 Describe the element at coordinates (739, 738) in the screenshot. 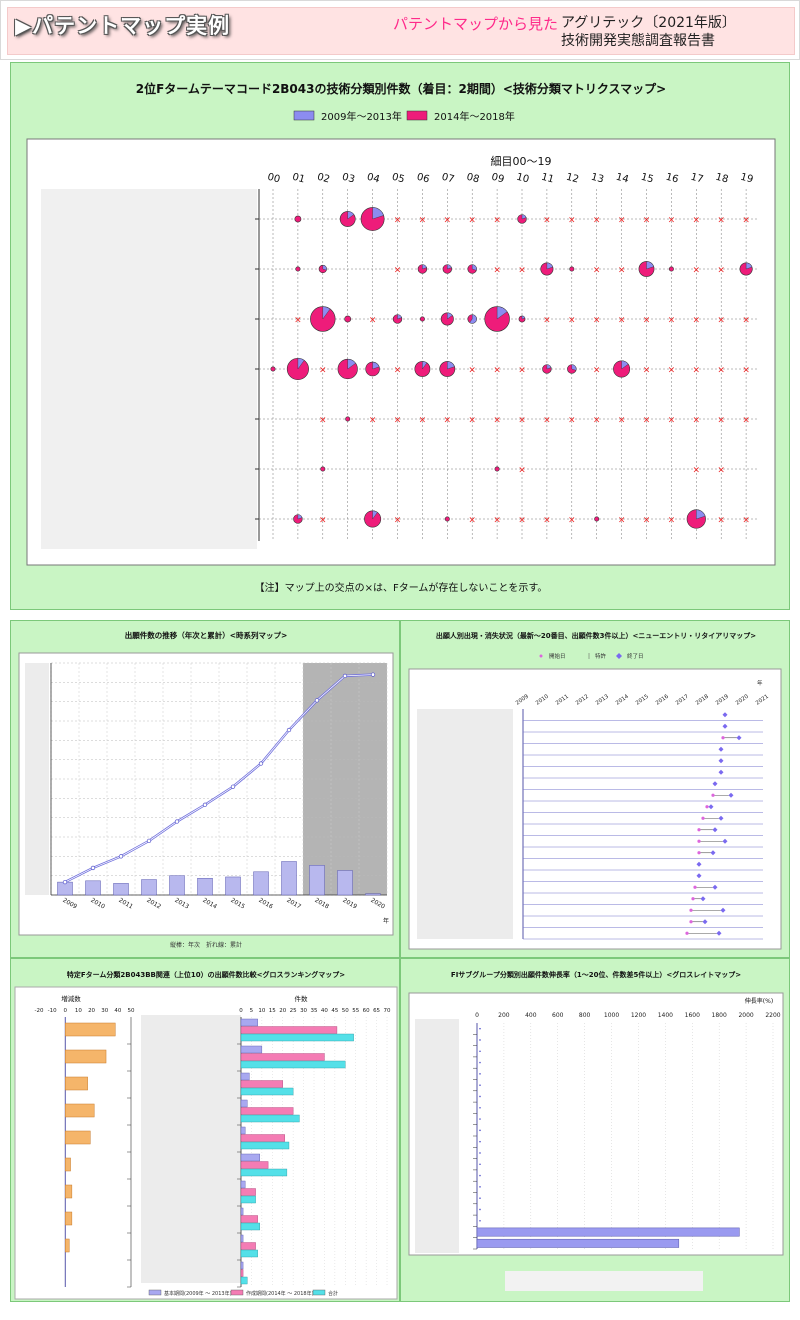

I see `entry-end-marker` at that location.